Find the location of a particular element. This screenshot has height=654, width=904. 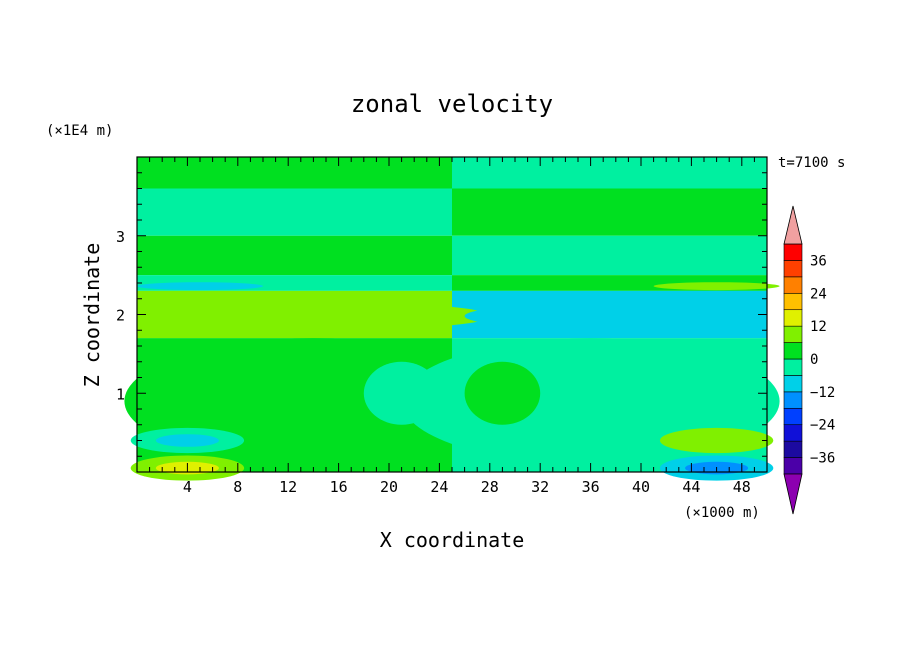

colorbar-tick-label: −36 is located at coordinates (822, 459).